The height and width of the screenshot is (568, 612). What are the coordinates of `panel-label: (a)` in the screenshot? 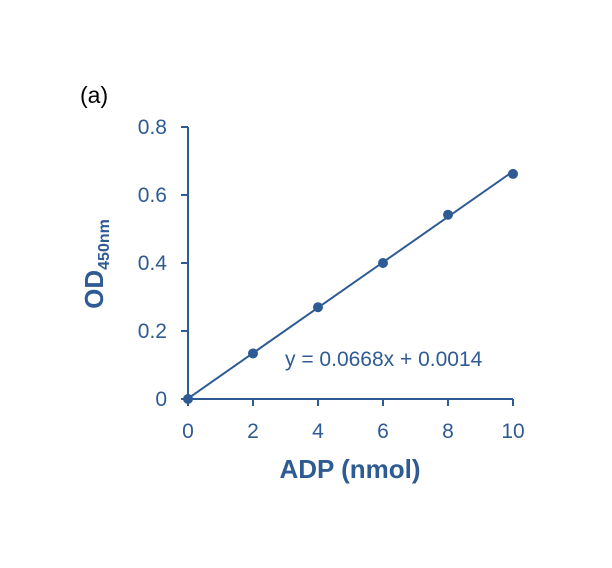 It's located at (94, 95).